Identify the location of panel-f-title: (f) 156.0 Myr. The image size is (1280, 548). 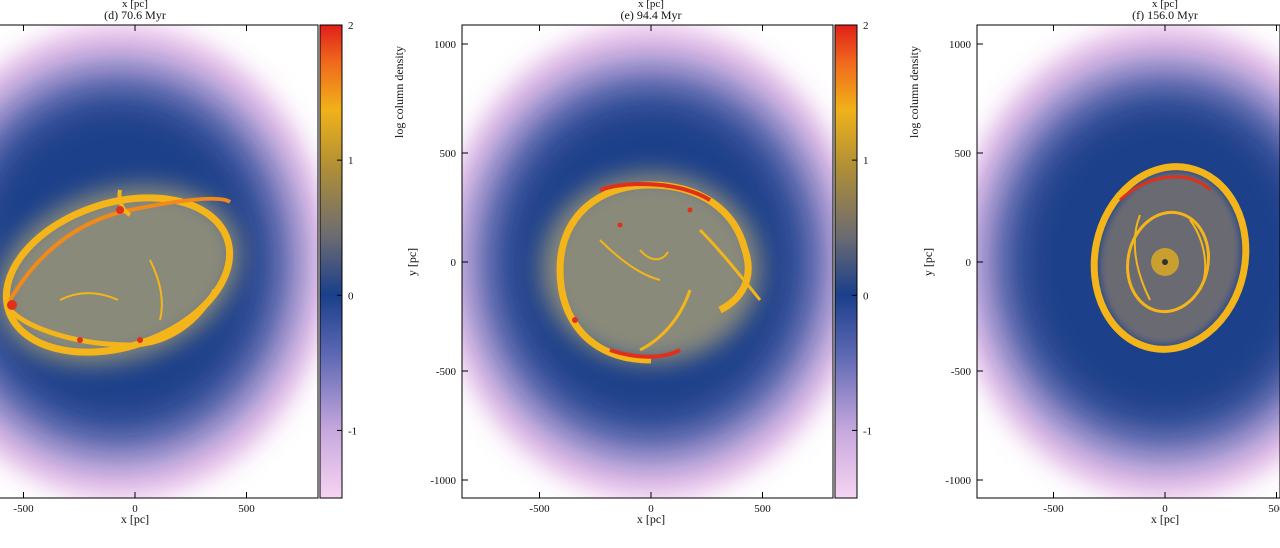
(1165, 15).